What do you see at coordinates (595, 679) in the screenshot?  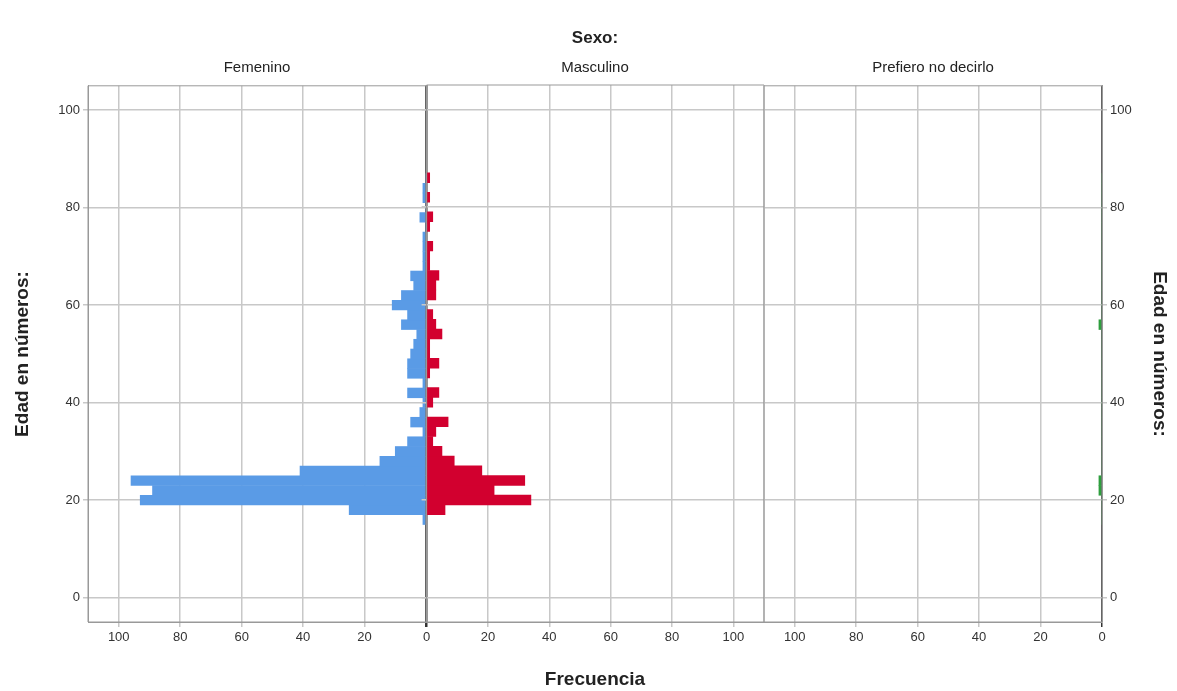 I see `x-axis-title: Frecuencia` at bounding box center [595, 679].